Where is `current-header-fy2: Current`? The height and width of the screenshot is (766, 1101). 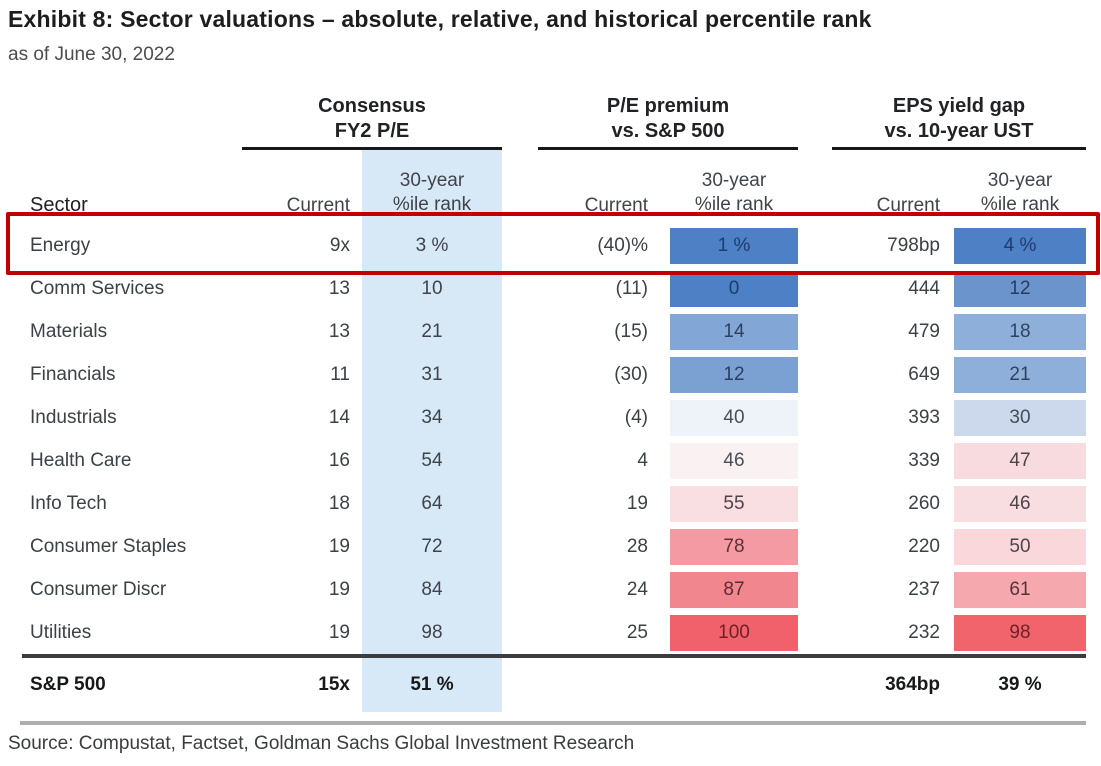 current-header-fy2: Current is located at coordinates (318, 205).